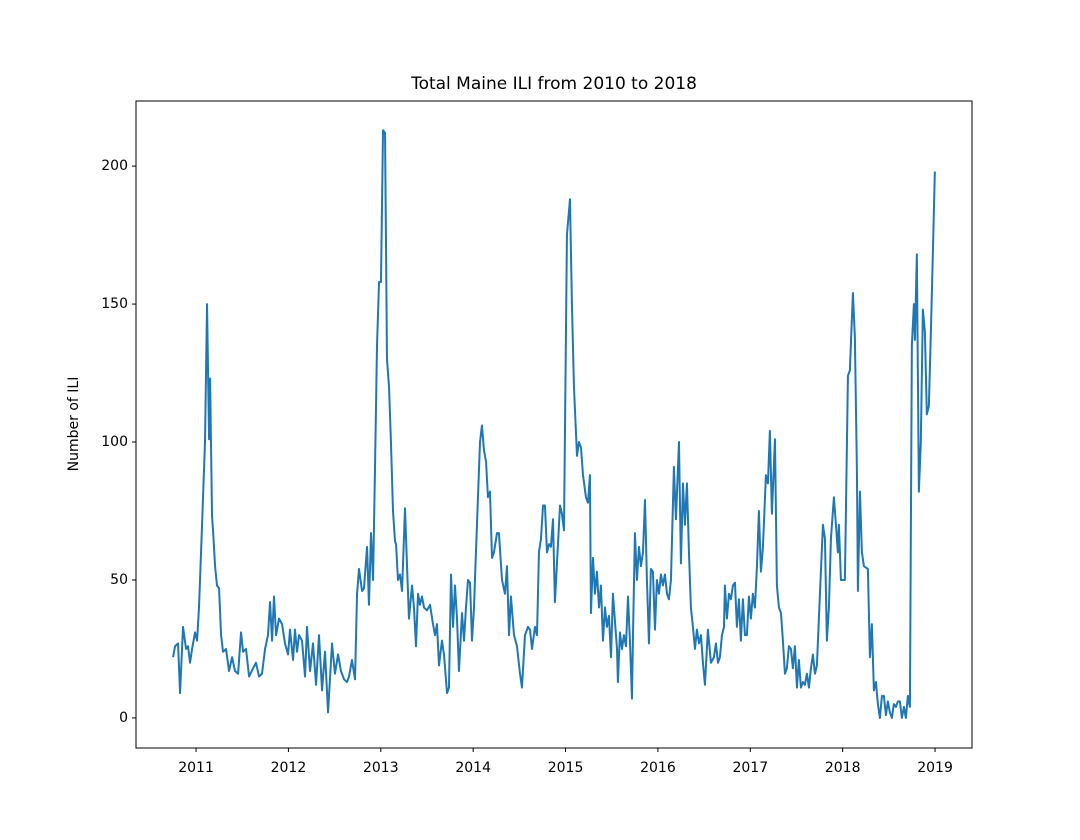 The height and width of the screenshot is (840, 1080). I want to click on x-tick-label: 2018, so click(843, 768).